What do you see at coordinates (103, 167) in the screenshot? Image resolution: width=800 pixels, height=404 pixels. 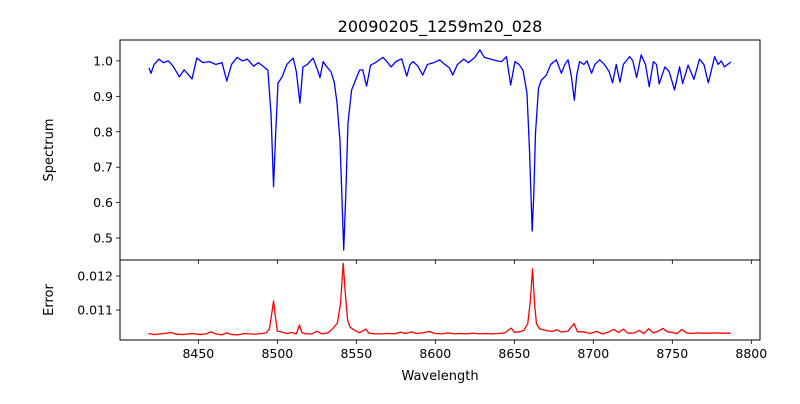 I see `spectrum-y-tick-label: 0.7` at bounding box center [103, 167].